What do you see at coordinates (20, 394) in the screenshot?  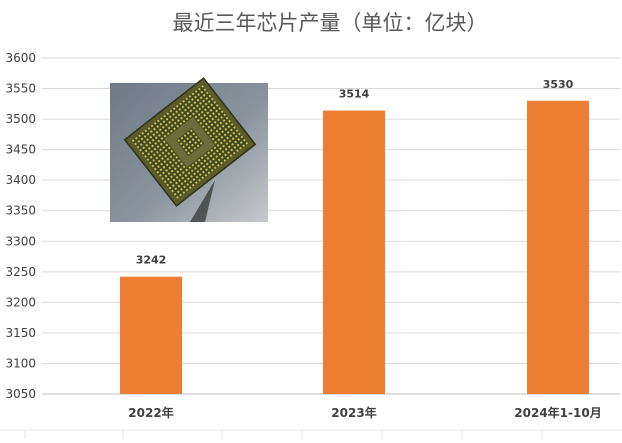 I see `y-tick-label: 3050` at bounding box center [20, 394].